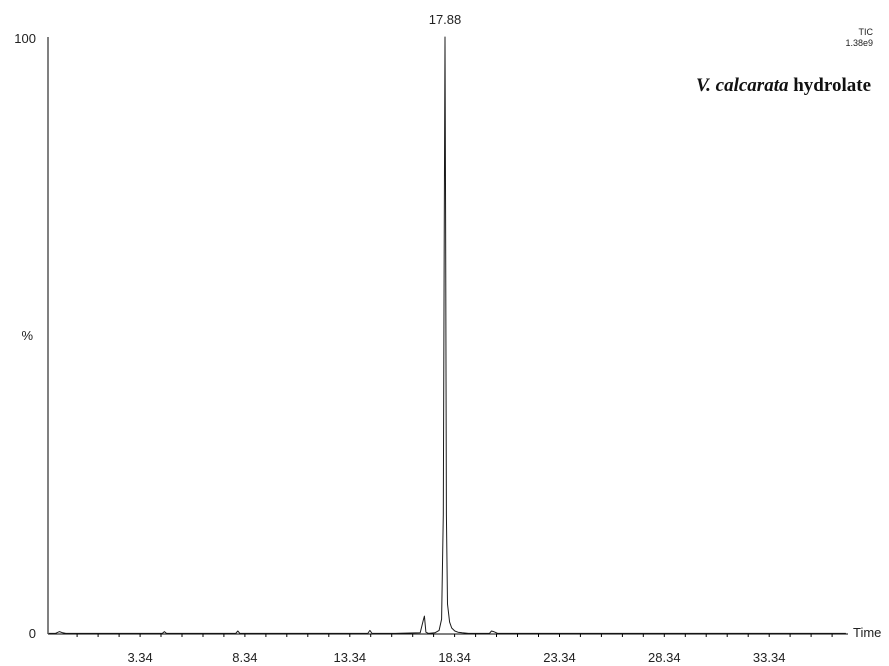 Image resolution: width=889 pixels, height=666 pixels. I want to click on x-tick-label: 13.34, so click(350, 657).